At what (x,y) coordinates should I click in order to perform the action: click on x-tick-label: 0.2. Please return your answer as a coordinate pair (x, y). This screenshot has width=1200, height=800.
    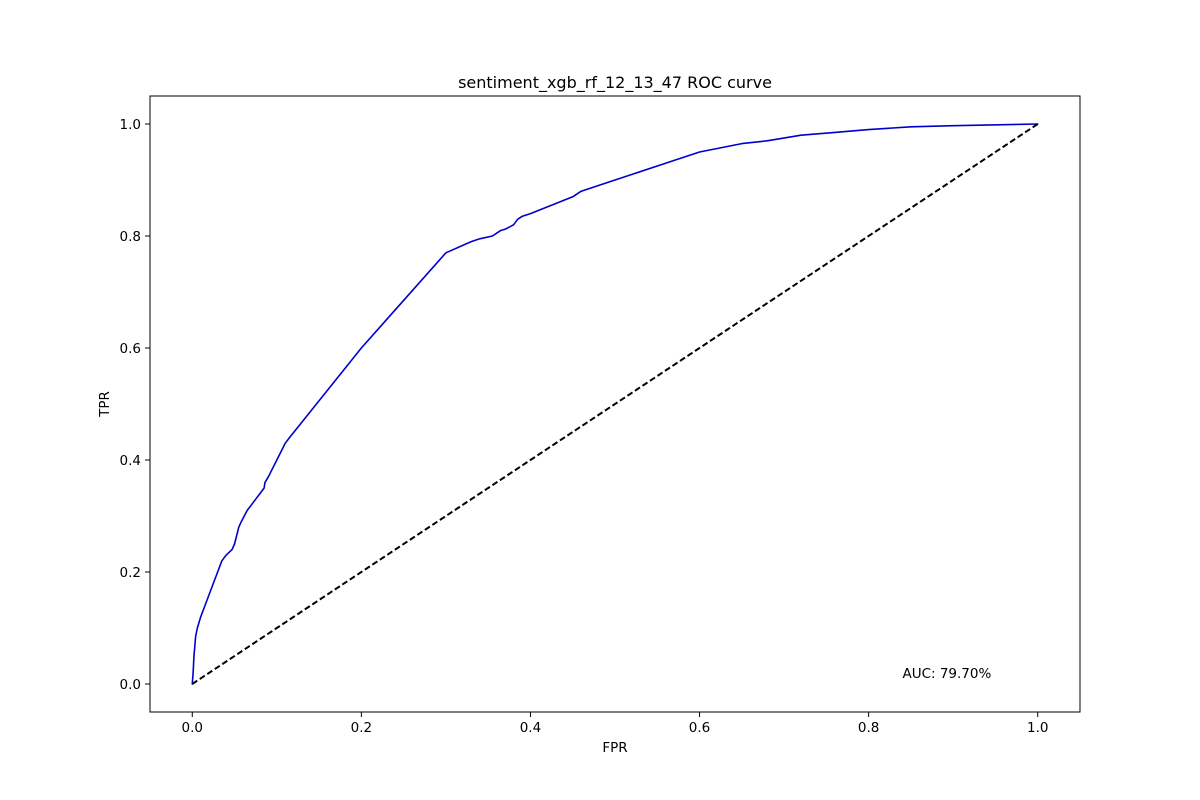
    Looking at the image, I should click on (361, 728).